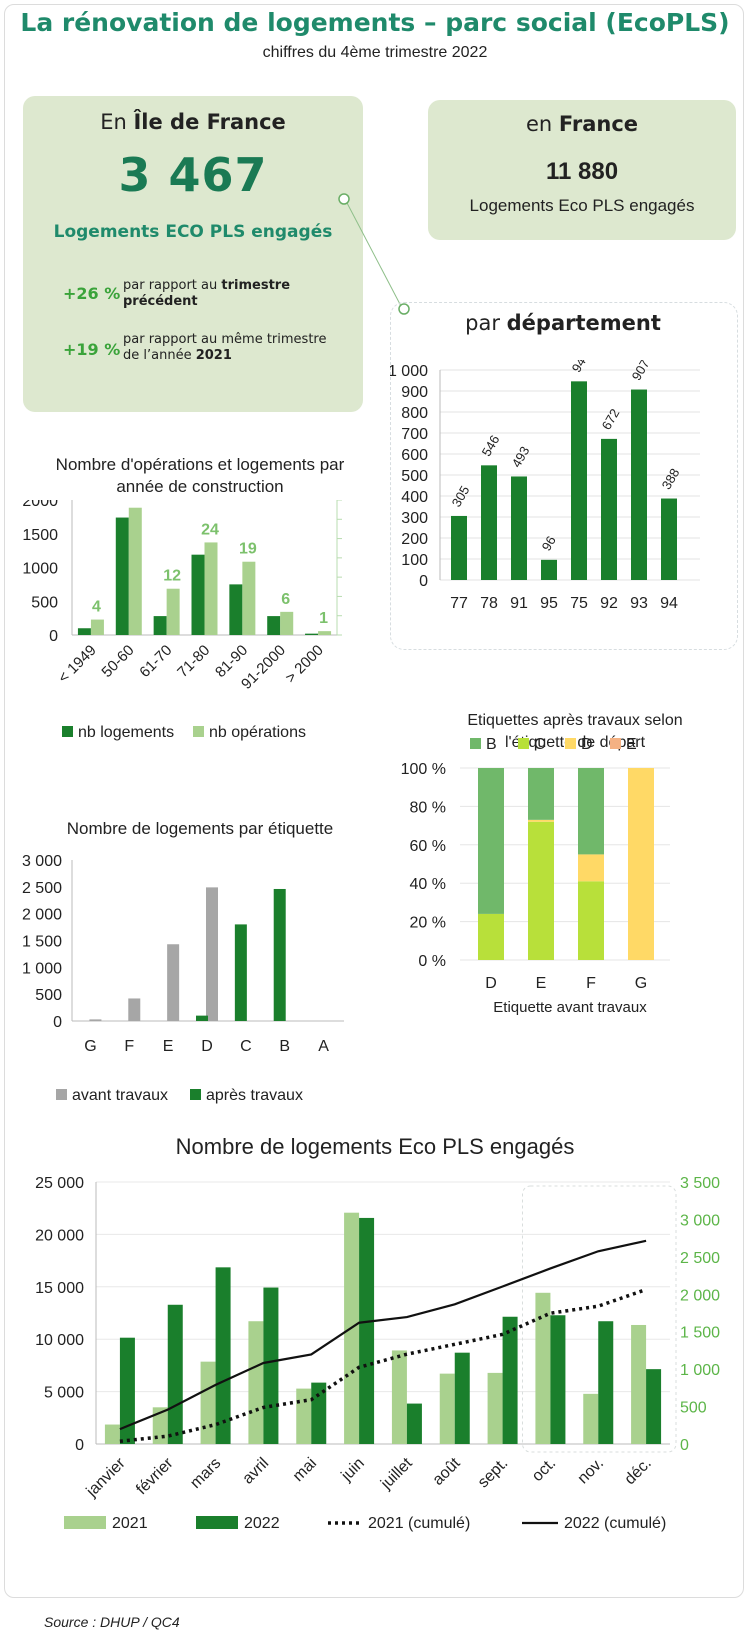 The height and width of the screenshot is (1642, 750). What do you see at coordinates (641, 983) in the screenshot?
I see `x-tick-label: G` at bounding box center [641, 983].